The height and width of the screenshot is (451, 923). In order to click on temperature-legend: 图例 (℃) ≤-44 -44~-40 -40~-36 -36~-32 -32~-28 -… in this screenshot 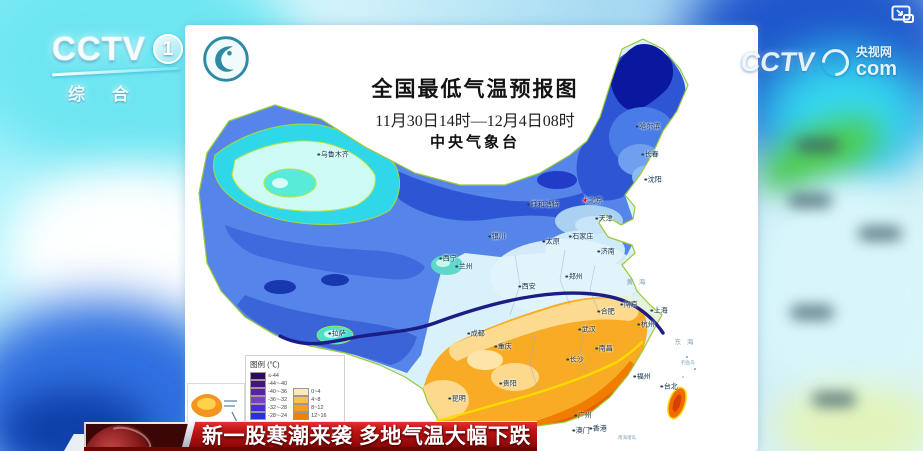, I will do `click(295, 389)`.